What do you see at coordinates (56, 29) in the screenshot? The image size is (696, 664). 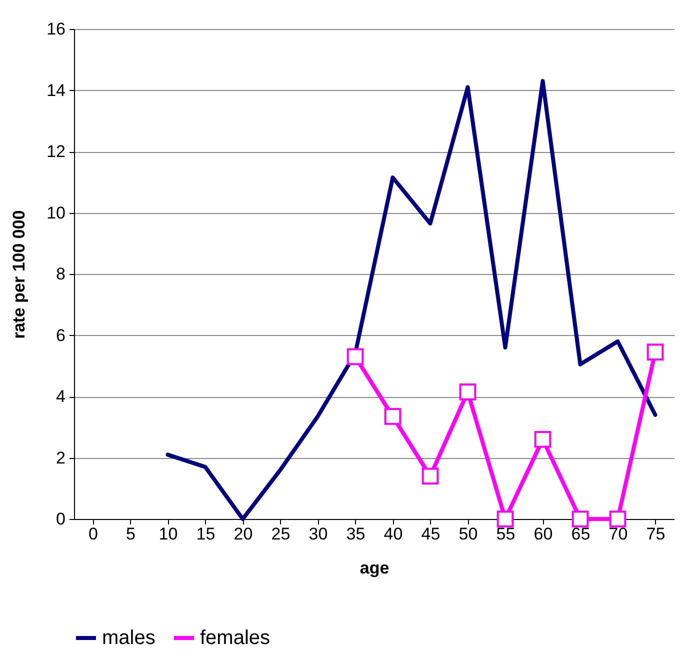 I see `y-tick-label: 16` at bounding box center [56, 29].